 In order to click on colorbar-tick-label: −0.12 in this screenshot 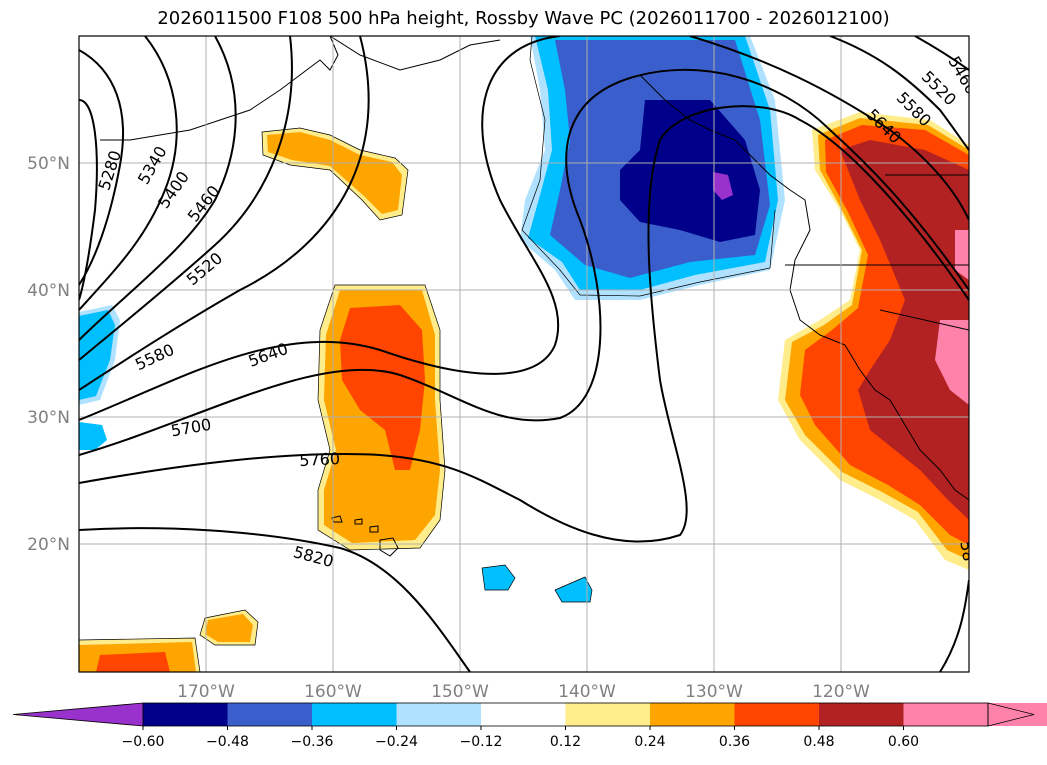, I will do `click(481, 742)`.